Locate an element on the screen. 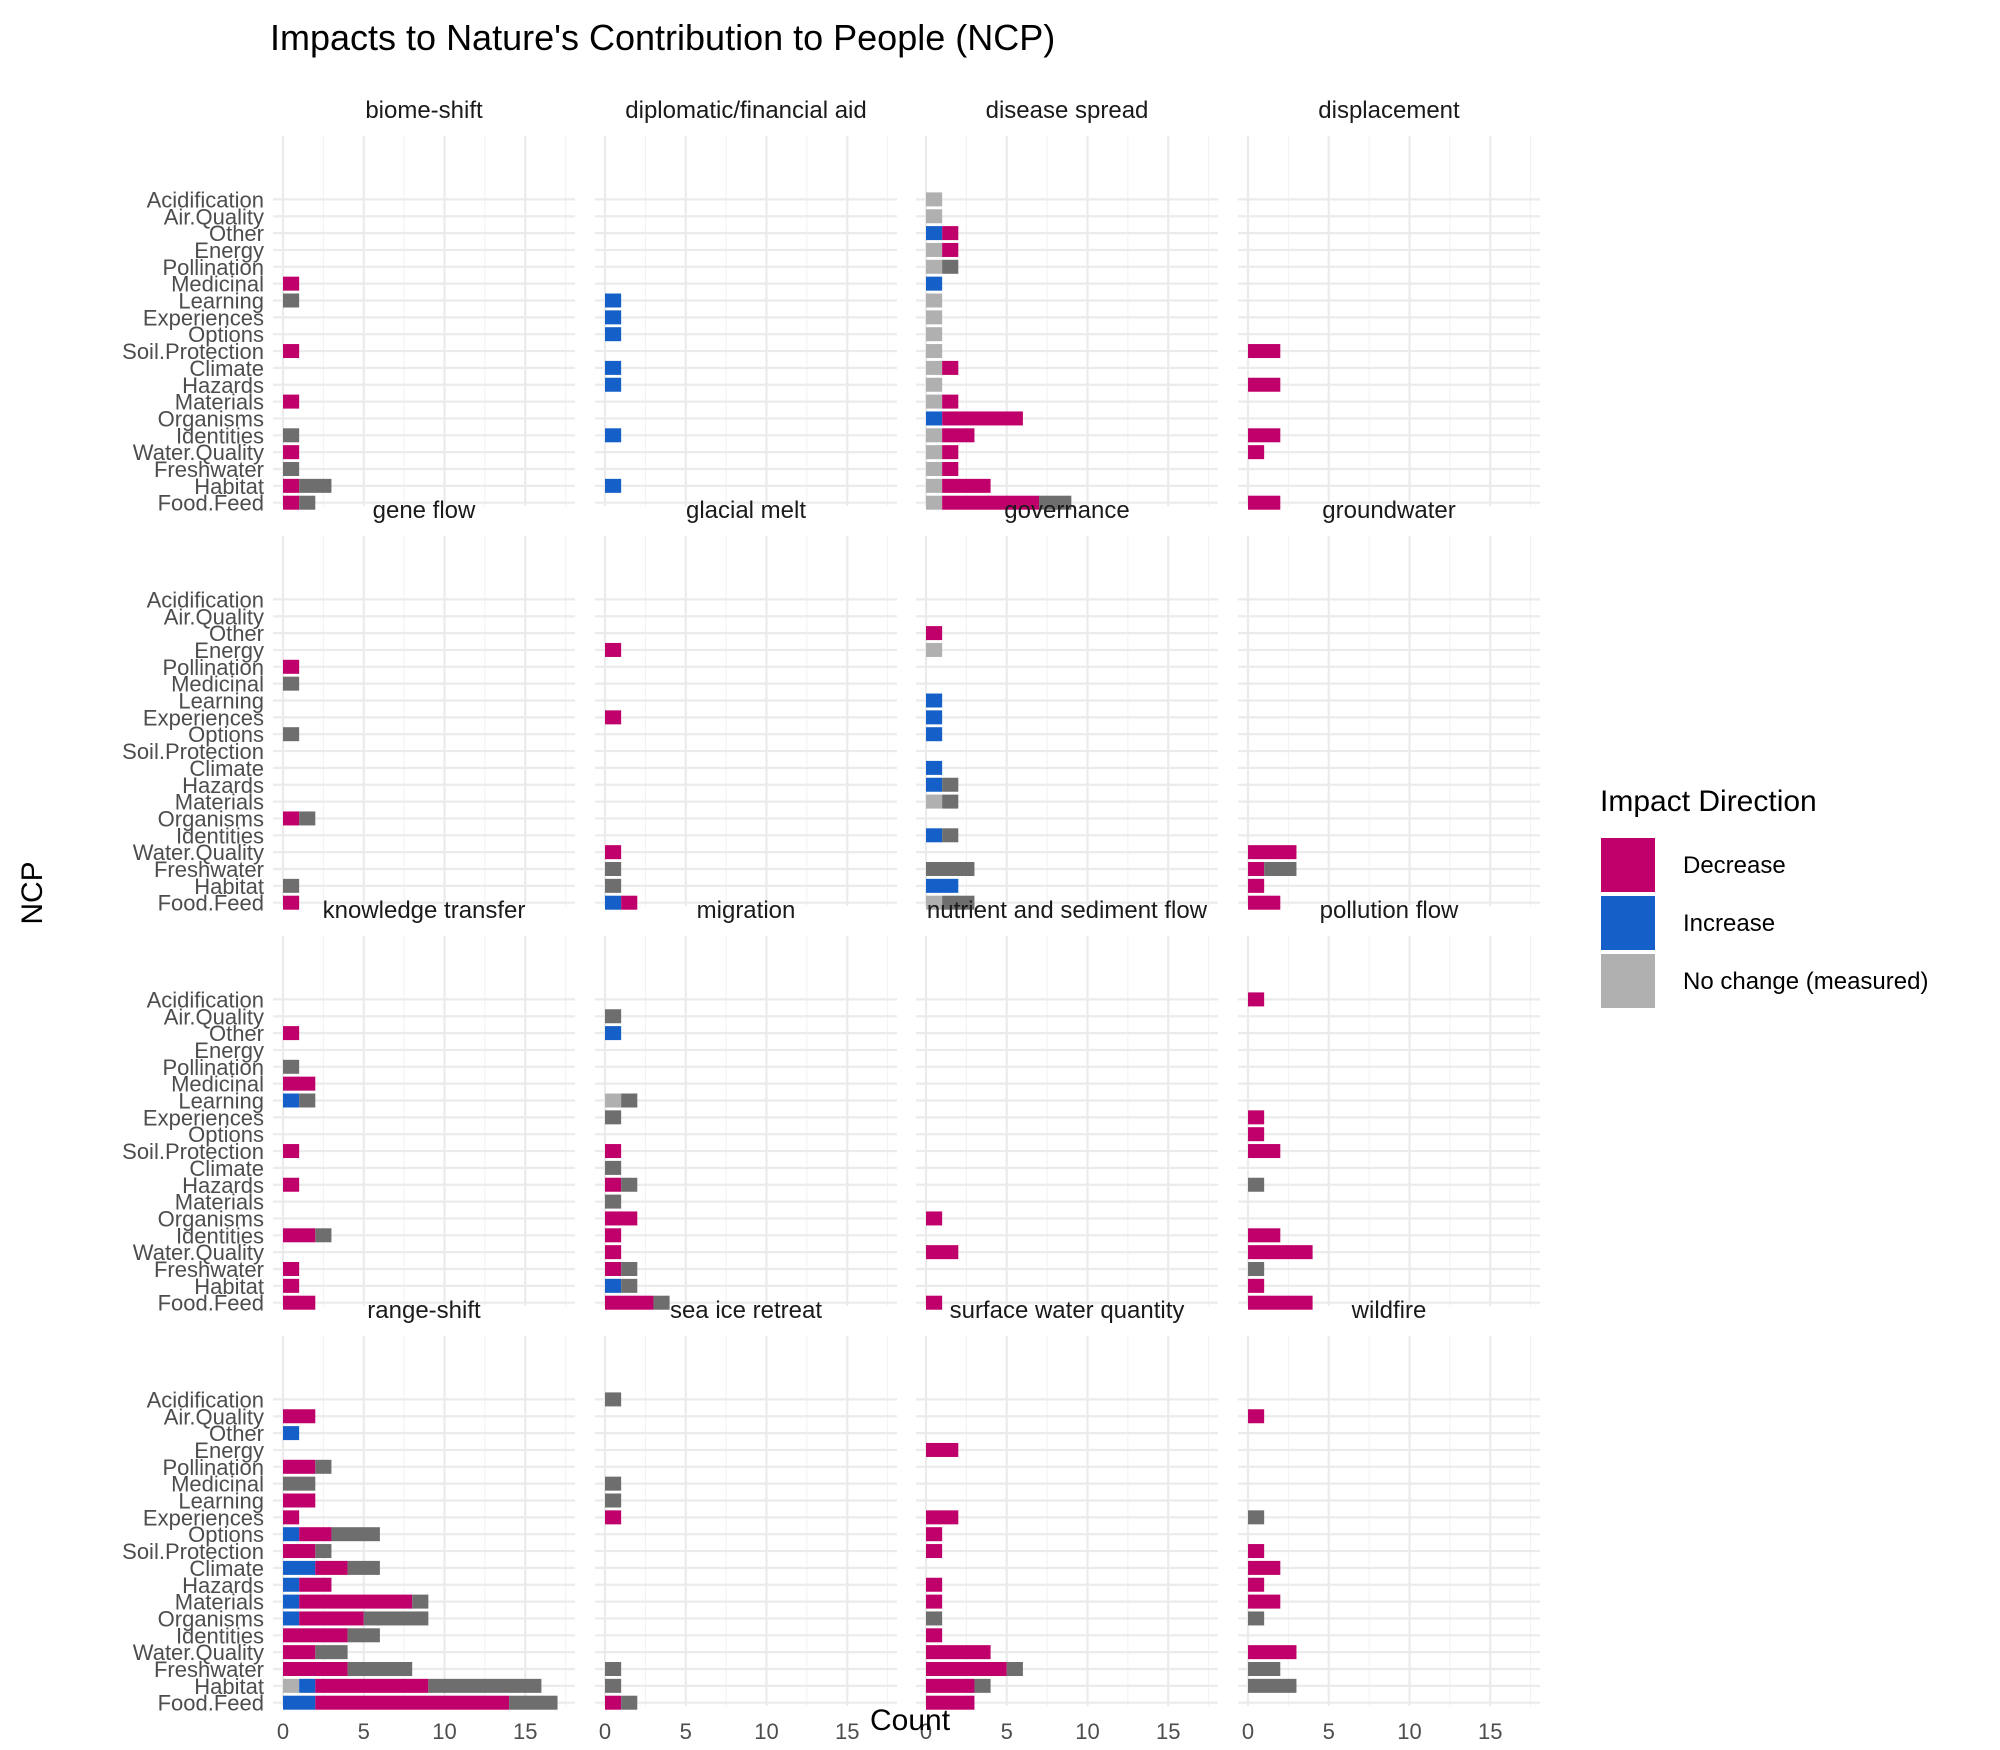  y-tick-label: Learning is located at coordinates (221, 1101).